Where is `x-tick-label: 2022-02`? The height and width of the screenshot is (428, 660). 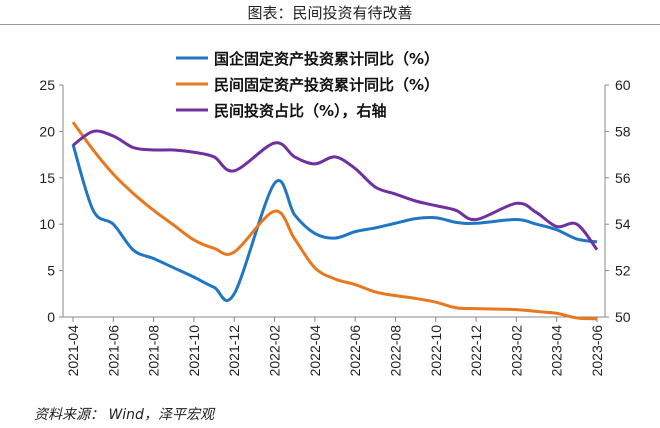 x-tick-label: 2022-02 is located at coordinates (275, 351).